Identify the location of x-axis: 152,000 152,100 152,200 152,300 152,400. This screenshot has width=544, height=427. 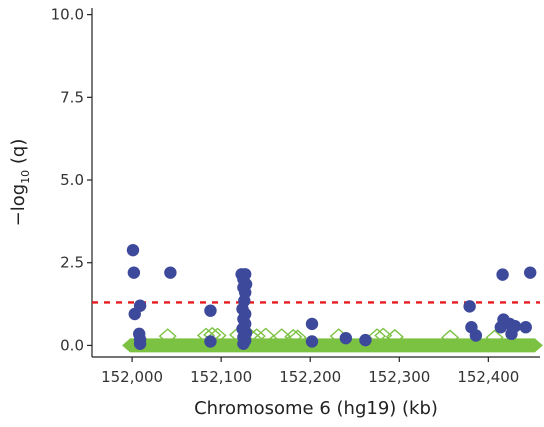
(316, 371).